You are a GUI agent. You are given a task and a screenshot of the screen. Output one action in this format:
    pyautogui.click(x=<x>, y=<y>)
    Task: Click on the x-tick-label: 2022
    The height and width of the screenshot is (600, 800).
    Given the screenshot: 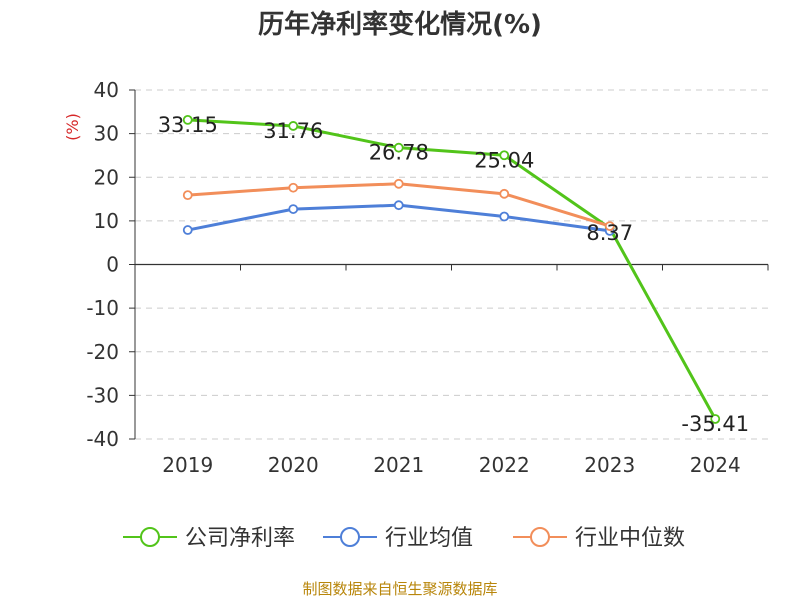 What is the action you would take?
    pyautogui.click(x=504, y=465)
    